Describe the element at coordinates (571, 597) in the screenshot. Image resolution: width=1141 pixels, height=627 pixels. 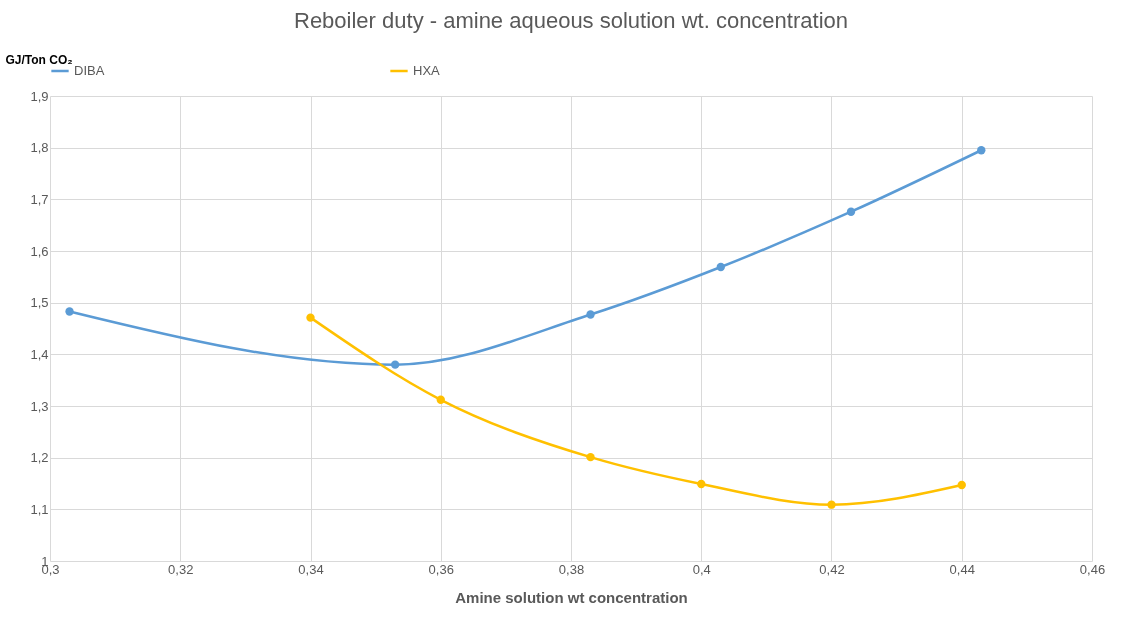
I see `x-axis-title: Amine solution wt concentration` at that location.